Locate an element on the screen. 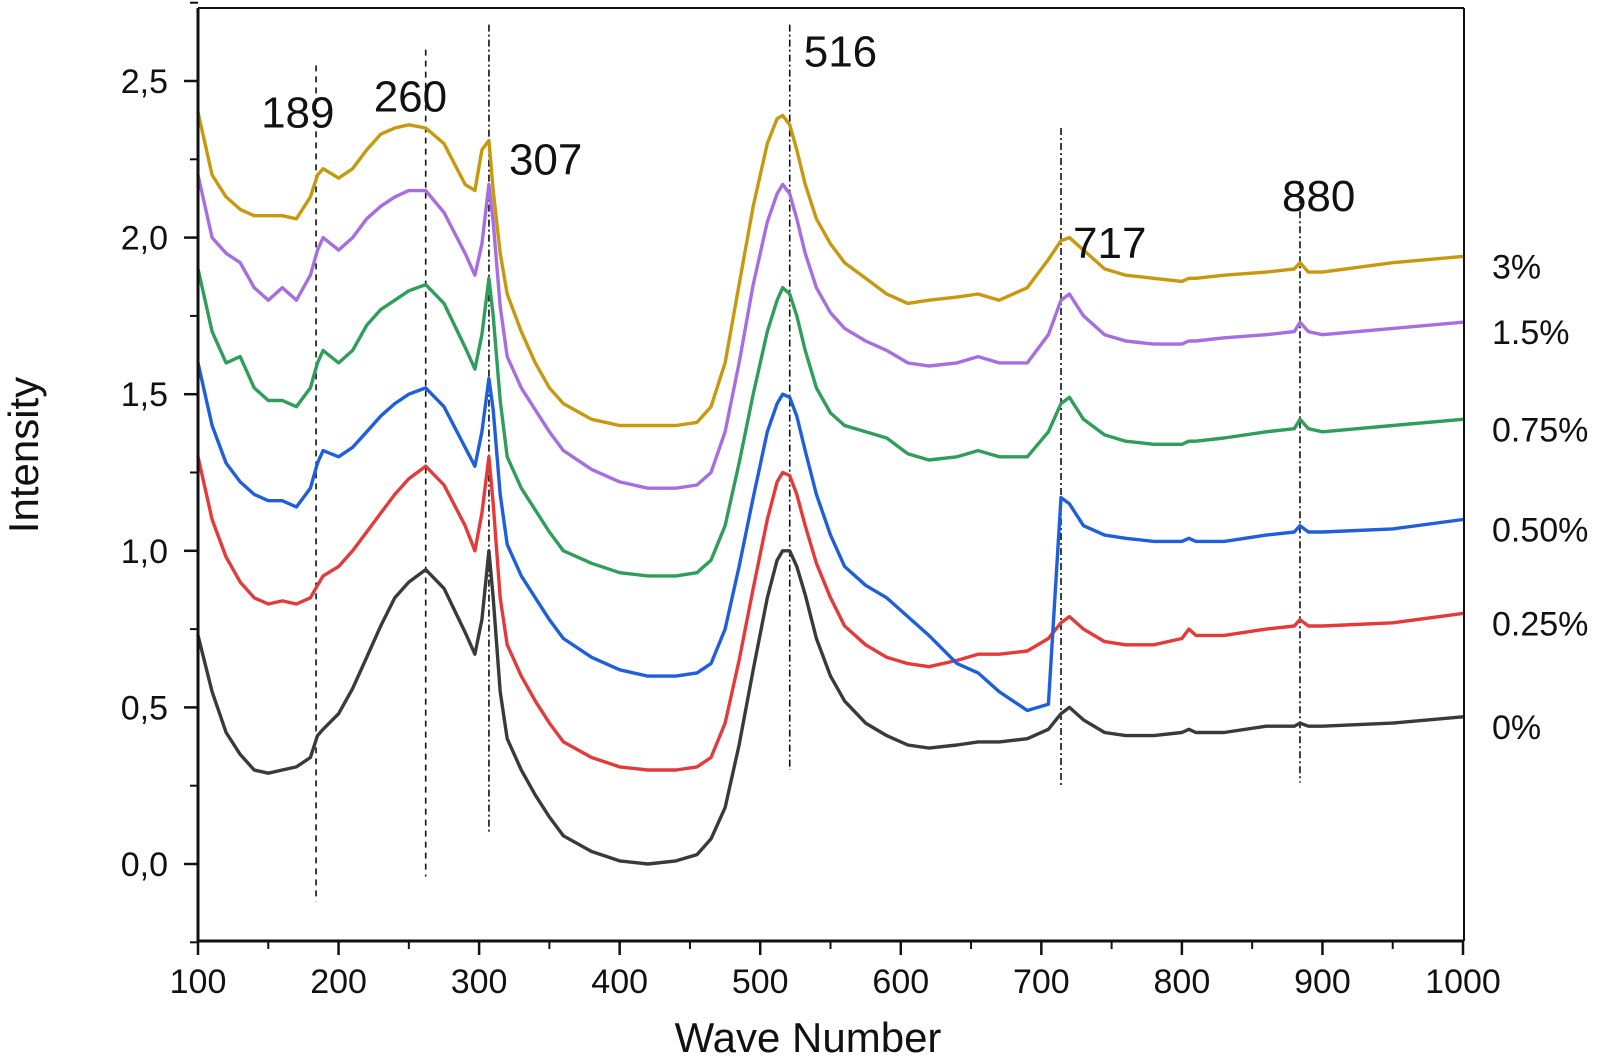 This screenshot has width=1614, height=1058. peak-label: 717 is located at coordinates (1109, 243).